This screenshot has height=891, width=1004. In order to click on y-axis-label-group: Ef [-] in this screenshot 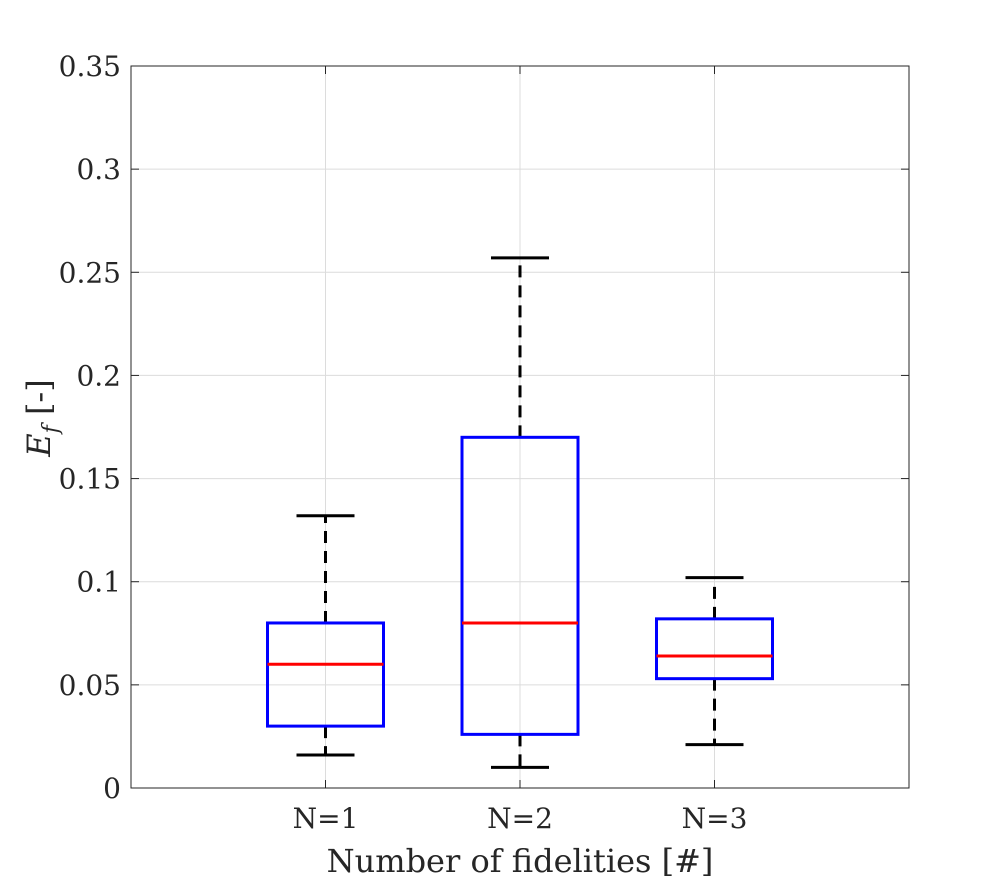, I will do `click(42, 418)`.